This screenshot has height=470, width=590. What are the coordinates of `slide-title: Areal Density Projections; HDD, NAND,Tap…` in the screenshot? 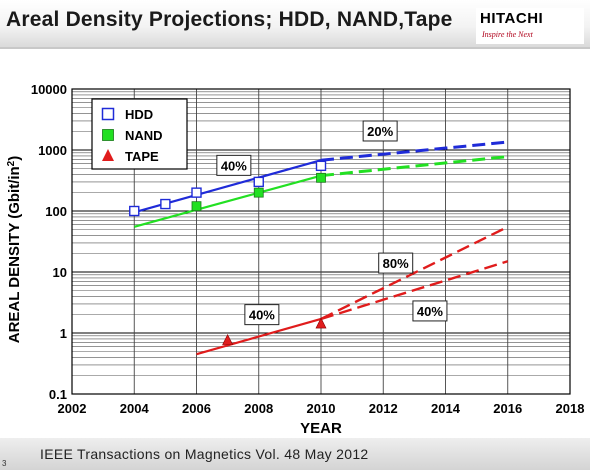 It's located at (229, 19).